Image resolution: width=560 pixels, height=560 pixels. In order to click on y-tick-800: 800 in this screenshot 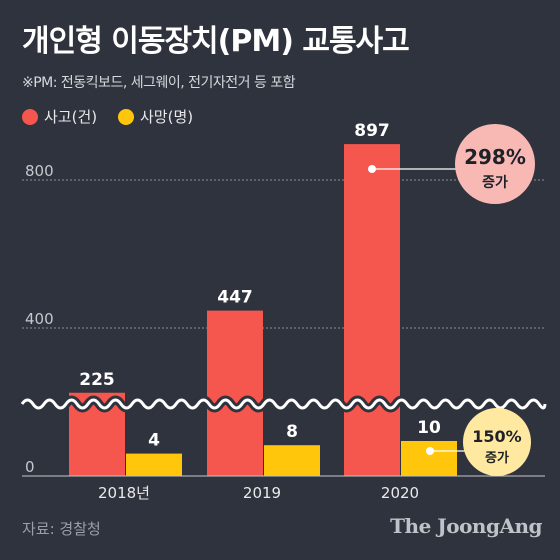, I will do `click(39, 171)`.